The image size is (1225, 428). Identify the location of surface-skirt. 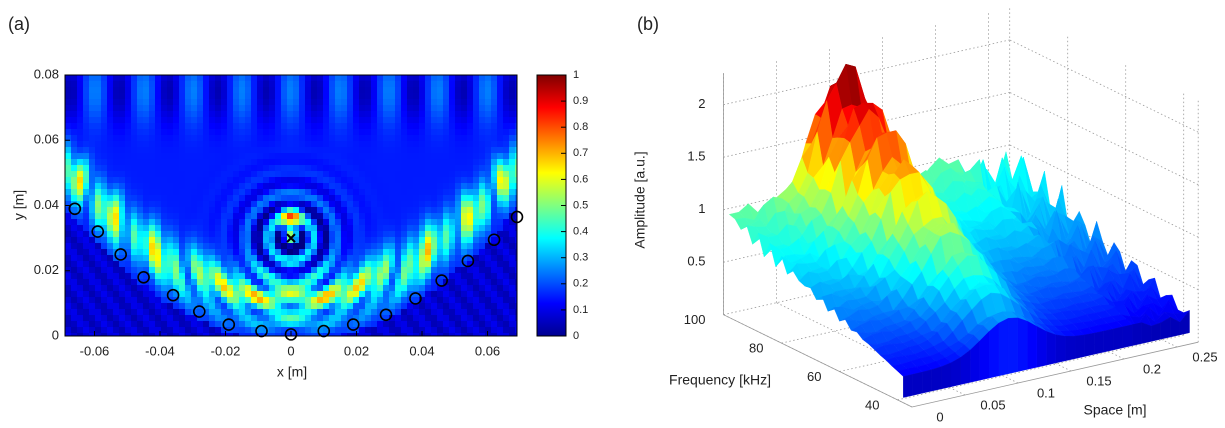
(1128, 336).